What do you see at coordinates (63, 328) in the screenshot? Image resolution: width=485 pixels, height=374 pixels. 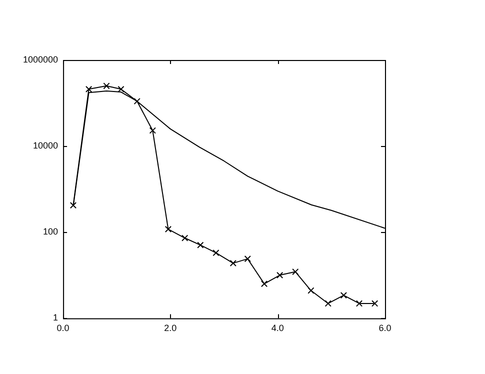 I see `x-tick-label: 0.0` at bounding box center [63, 328].